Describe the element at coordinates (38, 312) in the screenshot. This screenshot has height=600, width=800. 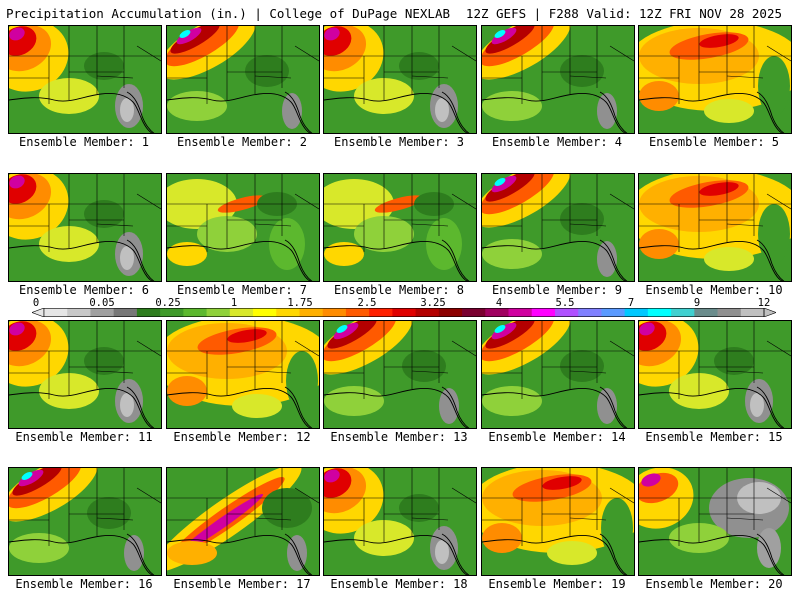
I see `colorbar-min-arrow` at that location.